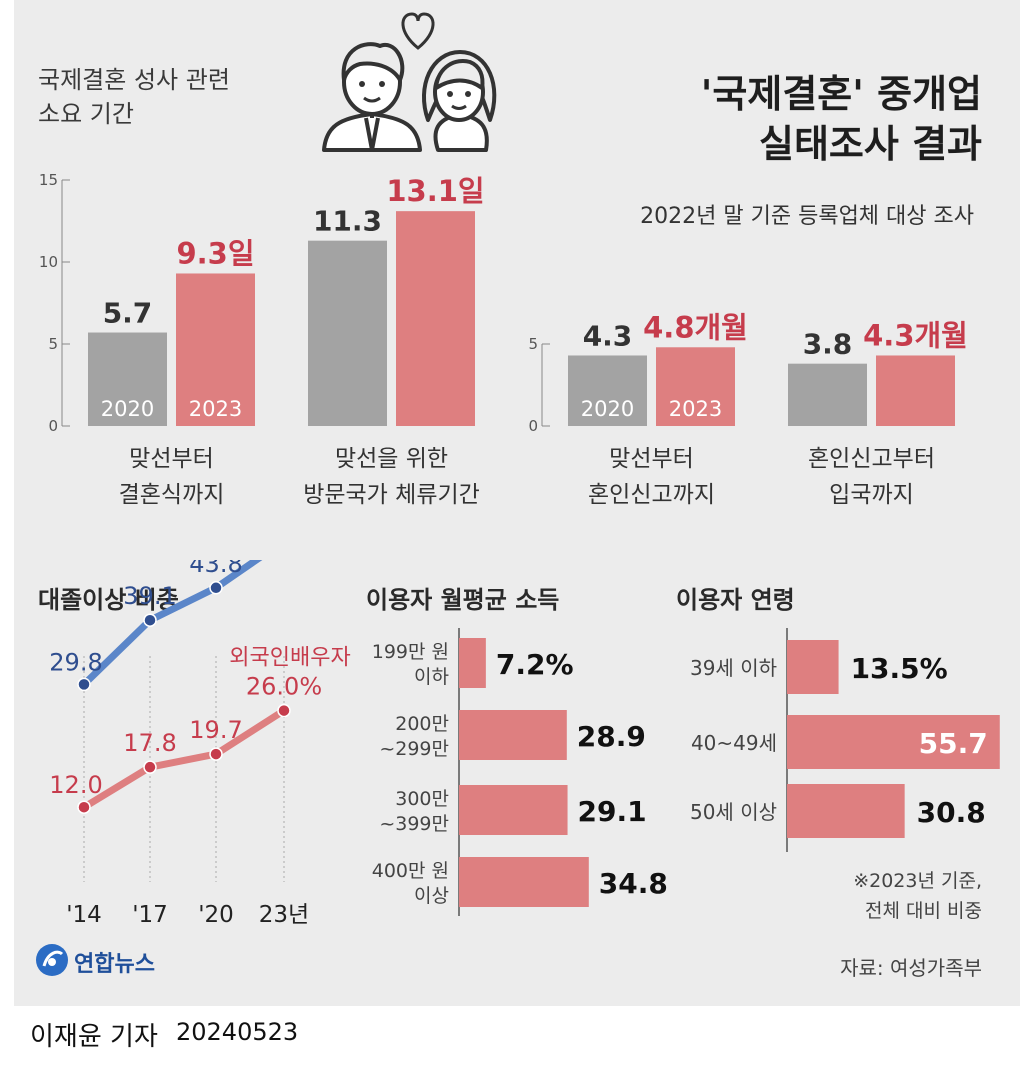 This screenshot has width=1020, height=1068. Describe the element at coordinates (899, 668) in the screenshot. I see `chart5-value-label: 13.5%` at that location.